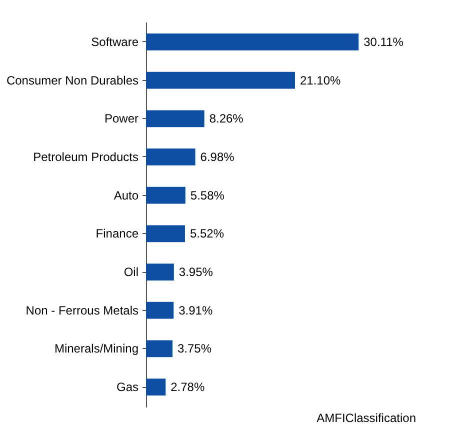 The image size is (453, 447). I want to click on y-tick-label: Minerals/Mining, so click(96, 349).